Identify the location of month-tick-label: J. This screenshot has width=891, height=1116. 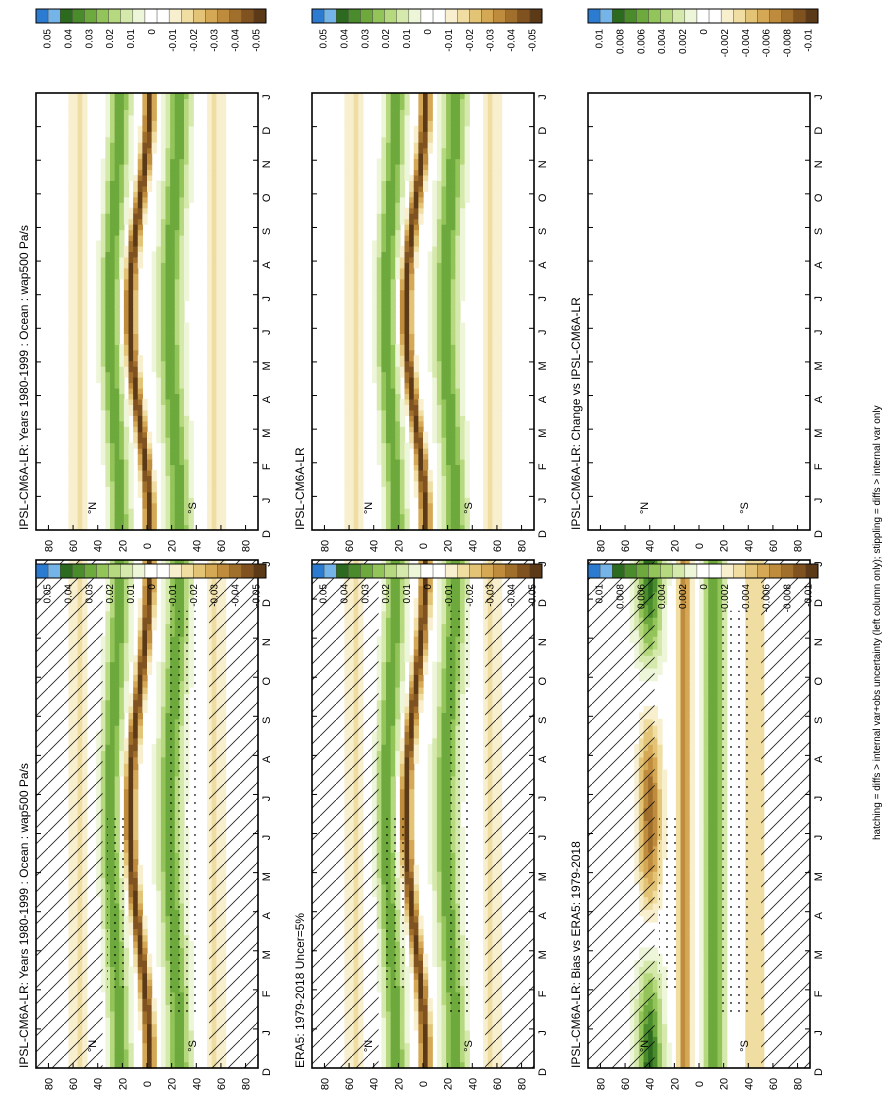
(267, 501).